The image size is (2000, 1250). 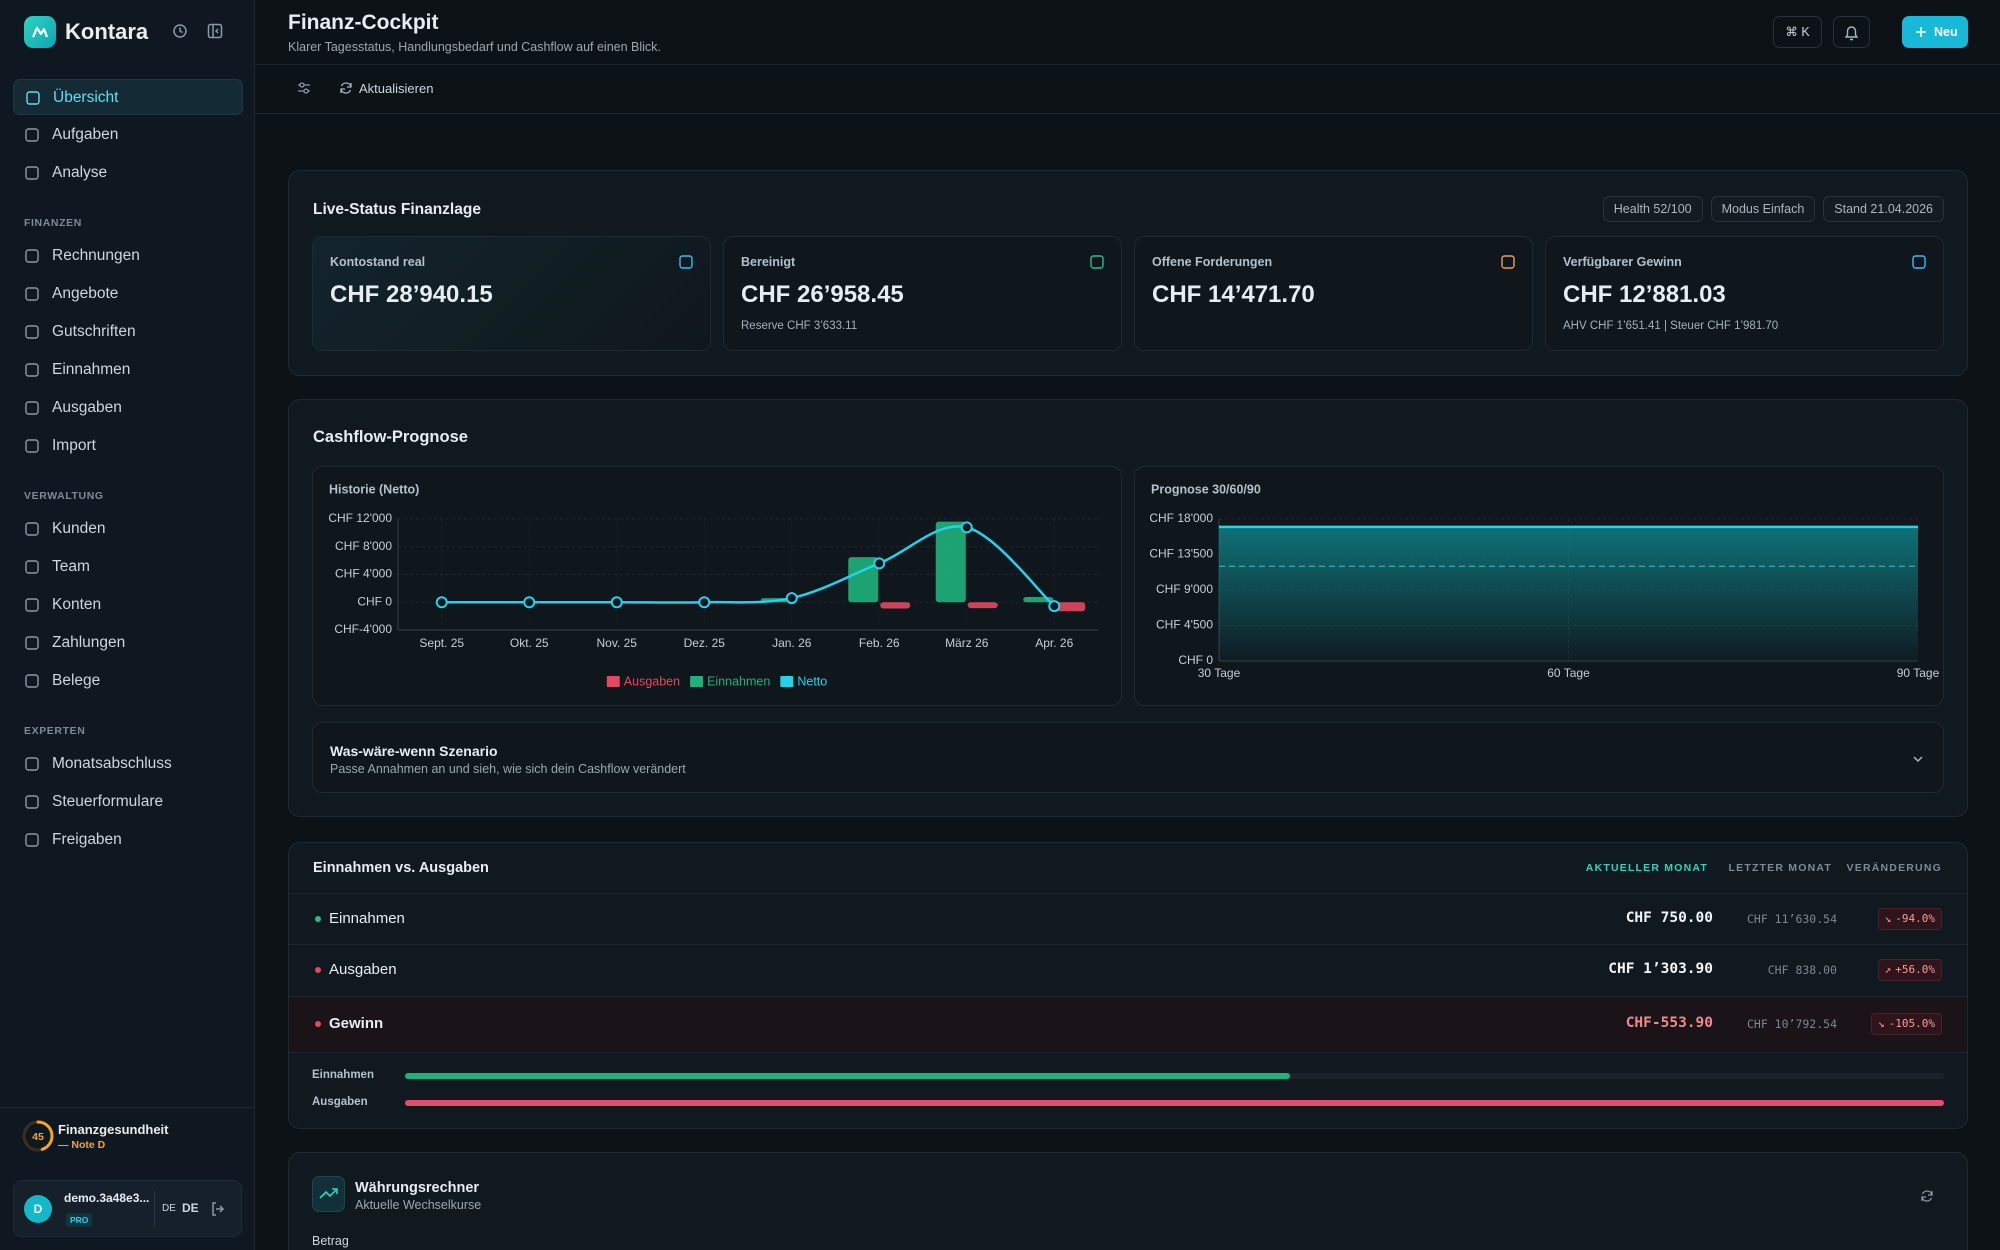 I want to click on plan-badge: PRO, so click(x=79, y=1220).